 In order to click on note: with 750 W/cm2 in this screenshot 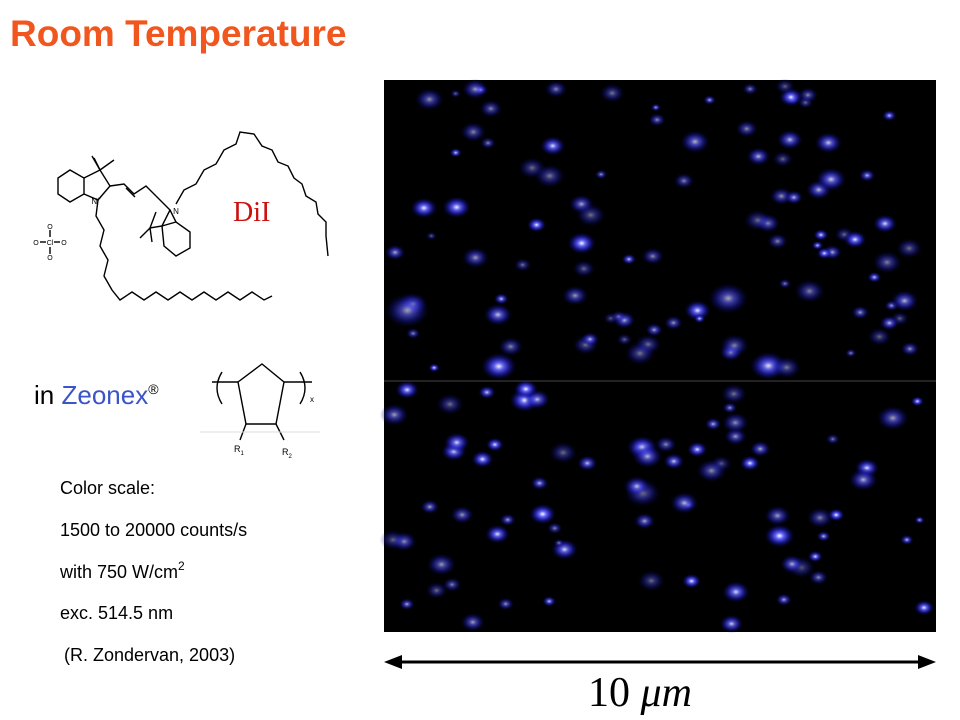, I will do `click(122, 570)`.